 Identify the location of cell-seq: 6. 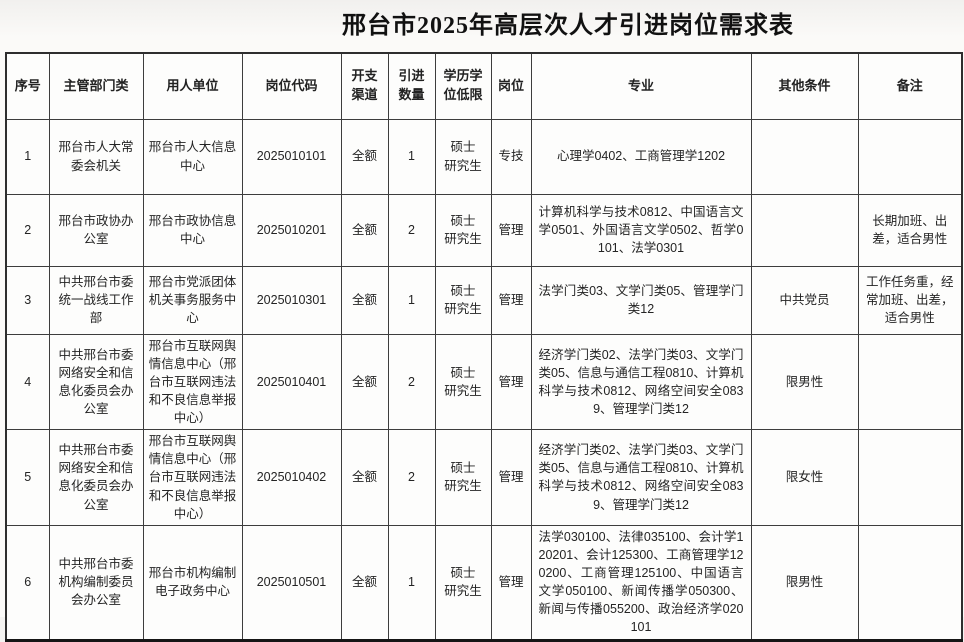
(27, 582).